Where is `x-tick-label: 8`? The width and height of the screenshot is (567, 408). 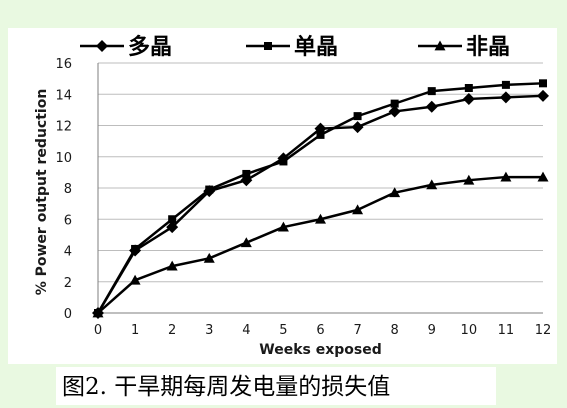
x-tick-label: 8 is located at coordinates (395, 330).